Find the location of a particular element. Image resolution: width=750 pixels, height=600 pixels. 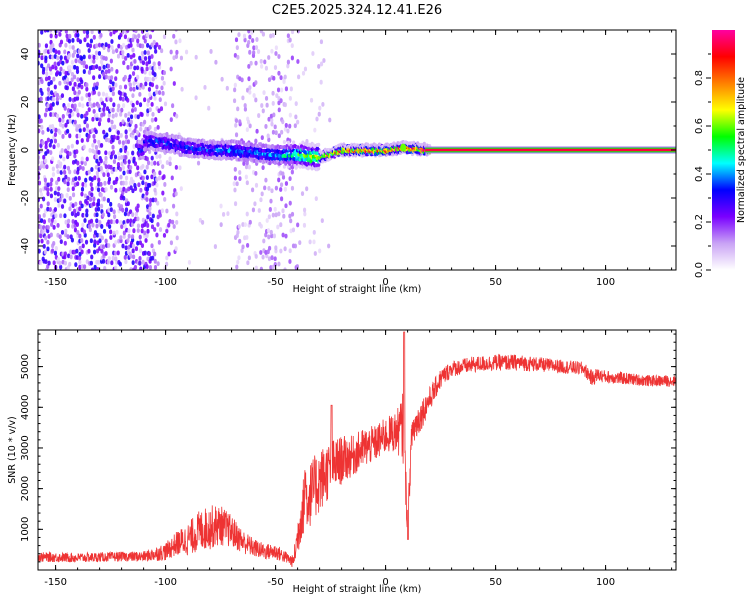

spectrogram-ridge-cell is located at coordinates (284, 142).